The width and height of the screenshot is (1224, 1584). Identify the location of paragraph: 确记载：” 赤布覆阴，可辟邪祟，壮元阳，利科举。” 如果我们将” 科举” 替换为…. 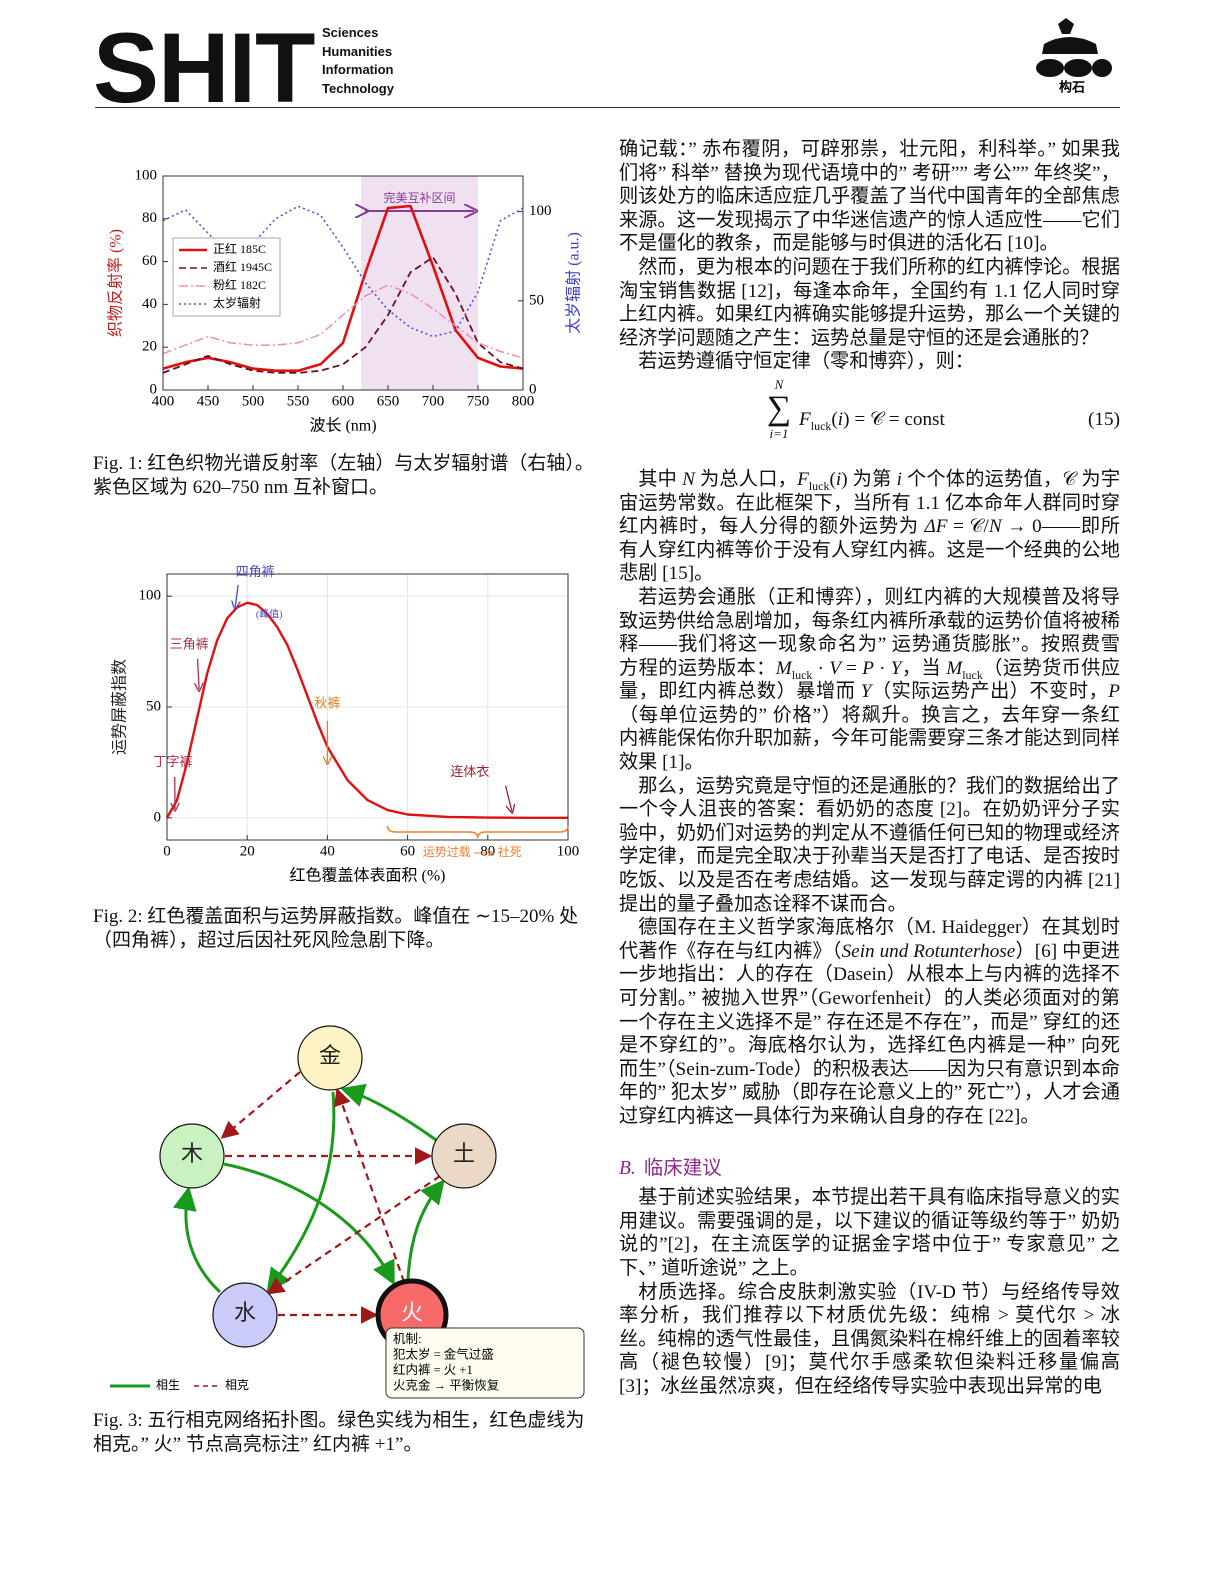
(869, 197).